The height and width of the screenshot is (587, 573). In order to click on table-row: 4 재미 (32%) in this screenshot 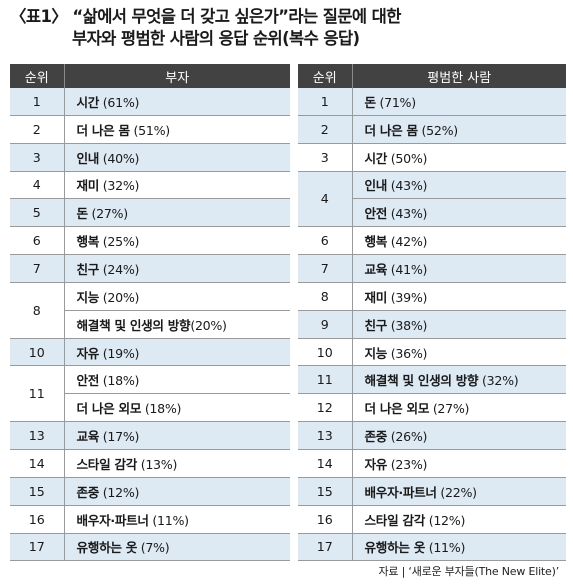, I will do `click(150, 185)`.